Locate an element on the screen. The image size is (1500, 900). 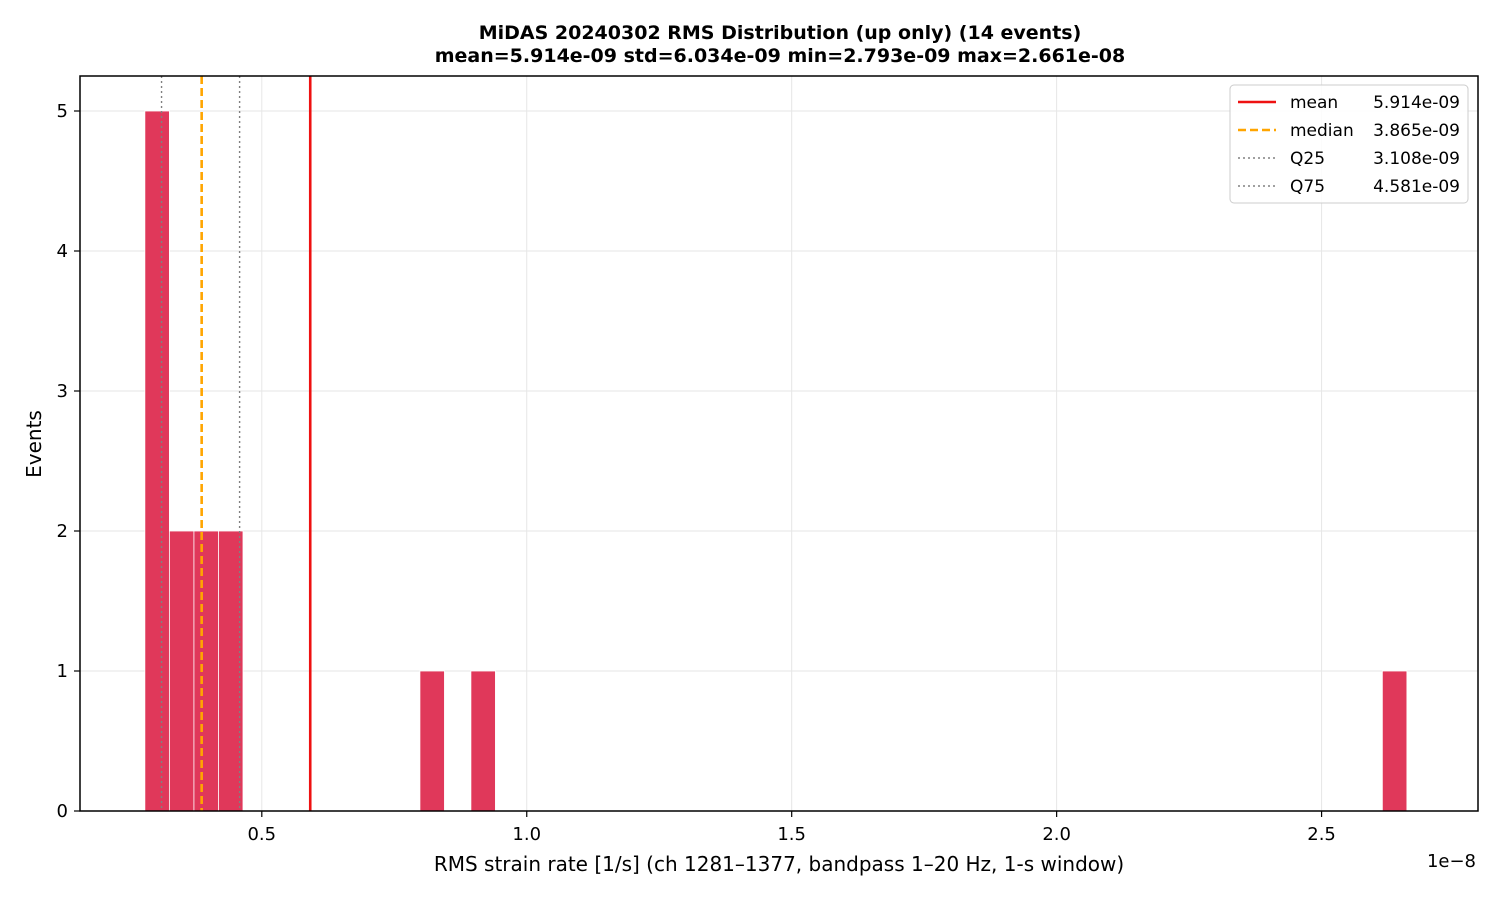
legend-value: 4.581e-09 is located at coordinates (1416, 187).